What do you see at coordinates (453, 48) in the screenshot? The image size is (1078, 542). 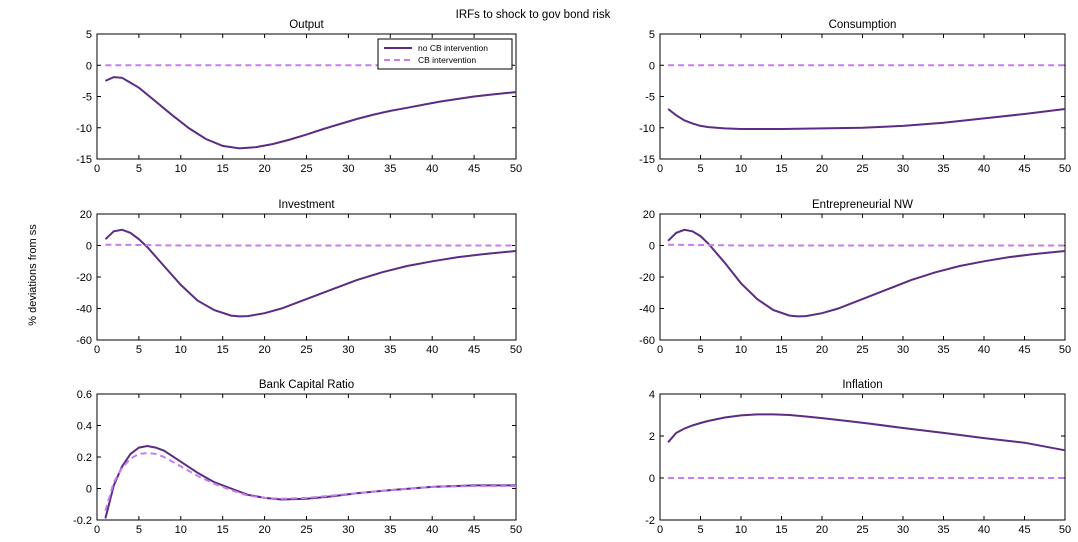 I see `legend-label: no CB intervention` at bounding box center [453, 48].